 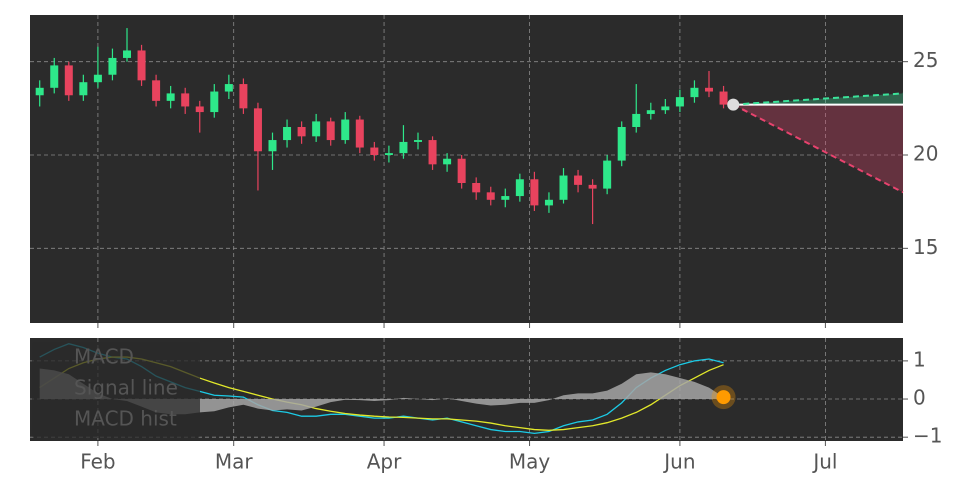 I want to click on y-tick-label: 0, so click(x=919, y=398).